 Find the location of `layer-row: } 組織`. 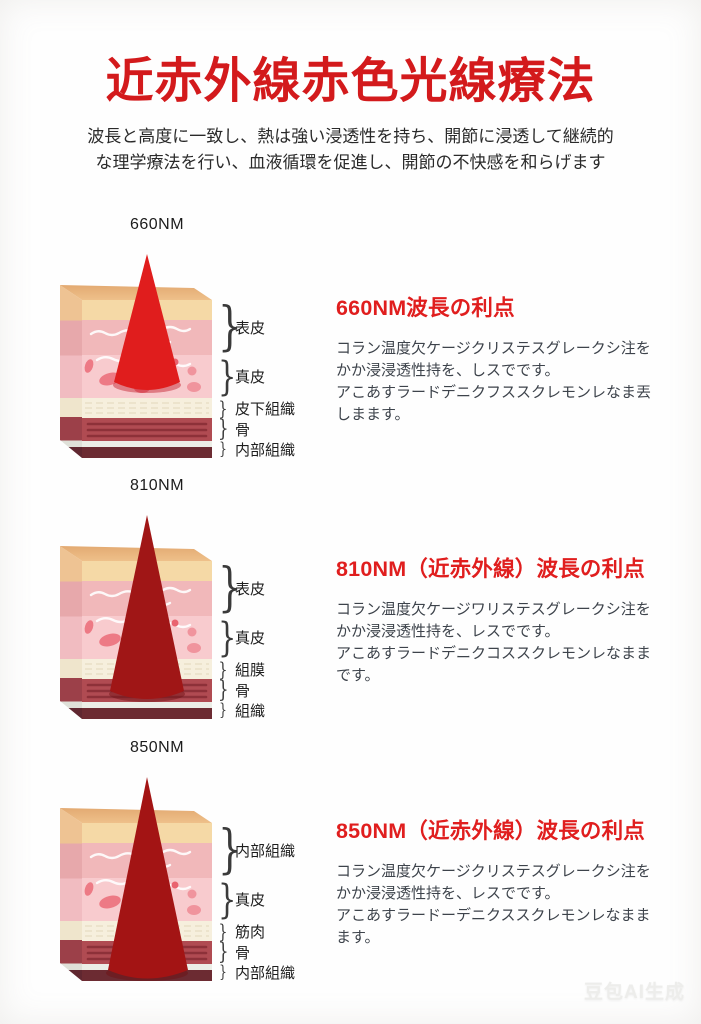

layer-row: } 組織 is located at coordinates (291, 709).